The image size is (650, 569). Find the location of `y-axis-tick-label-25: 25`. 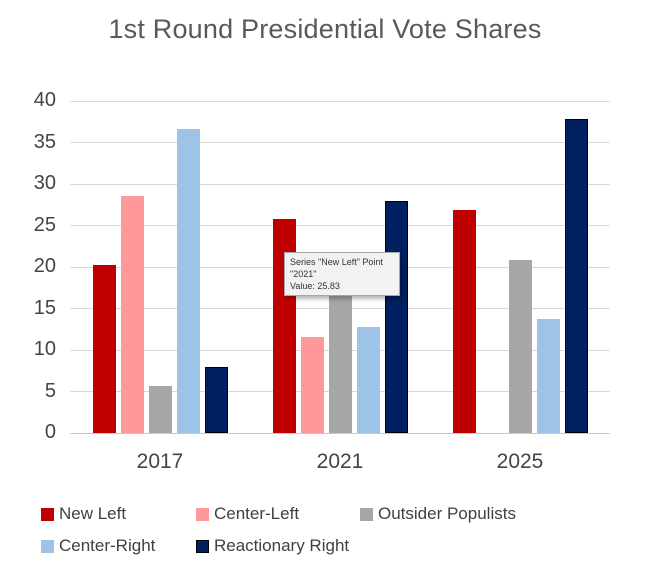

y-axis-tick-label-25: 25 is located at coordinates (44, 224).